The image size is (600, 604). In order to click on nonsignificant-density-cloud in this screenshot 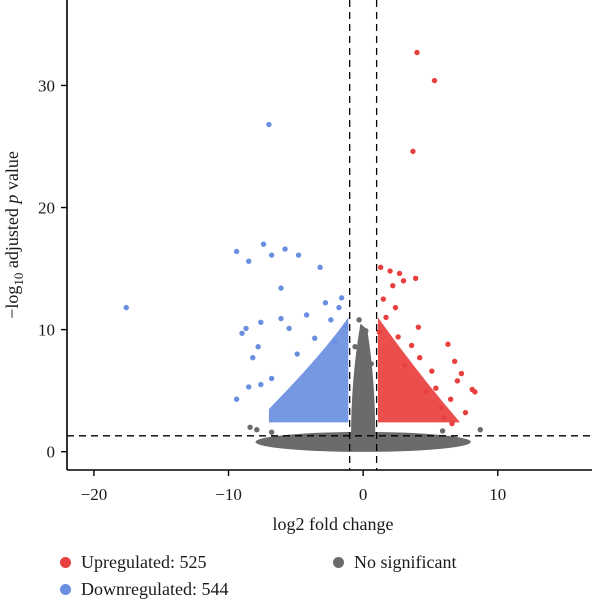, I will do `click(363, 387)`.